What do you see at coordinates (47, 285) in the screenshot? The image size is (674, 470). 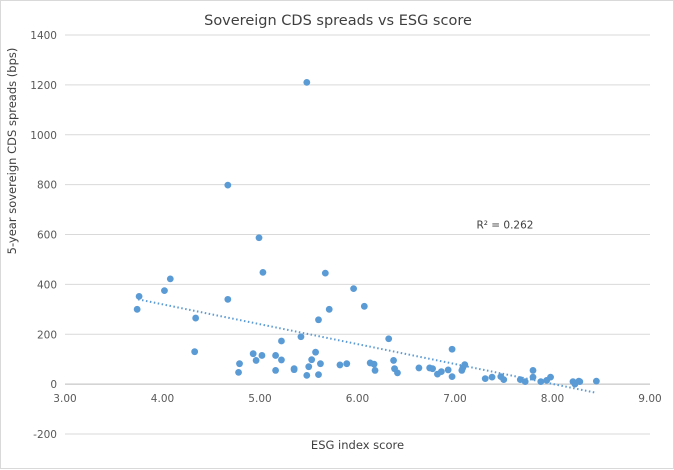 I see `y-tick-label: 400` at bounding box center [47, 285].